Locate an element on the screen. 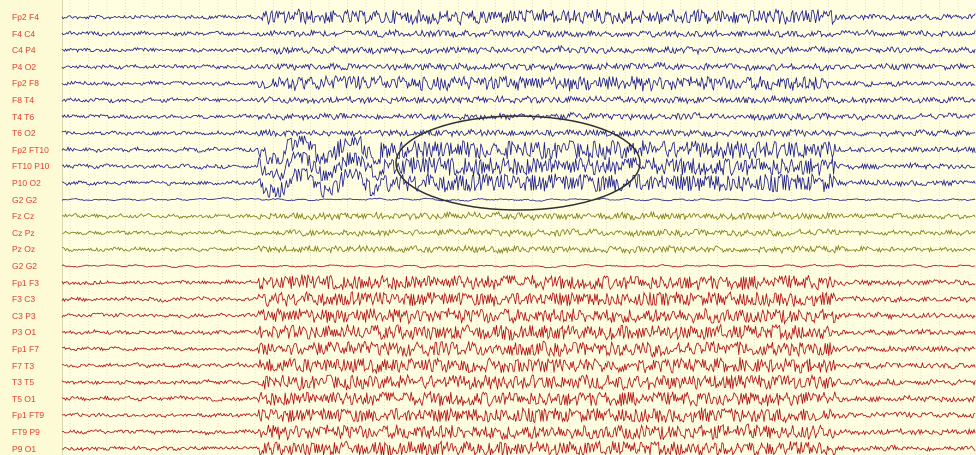  channel-label: F3 C3 is located at coordinates (24, 299).